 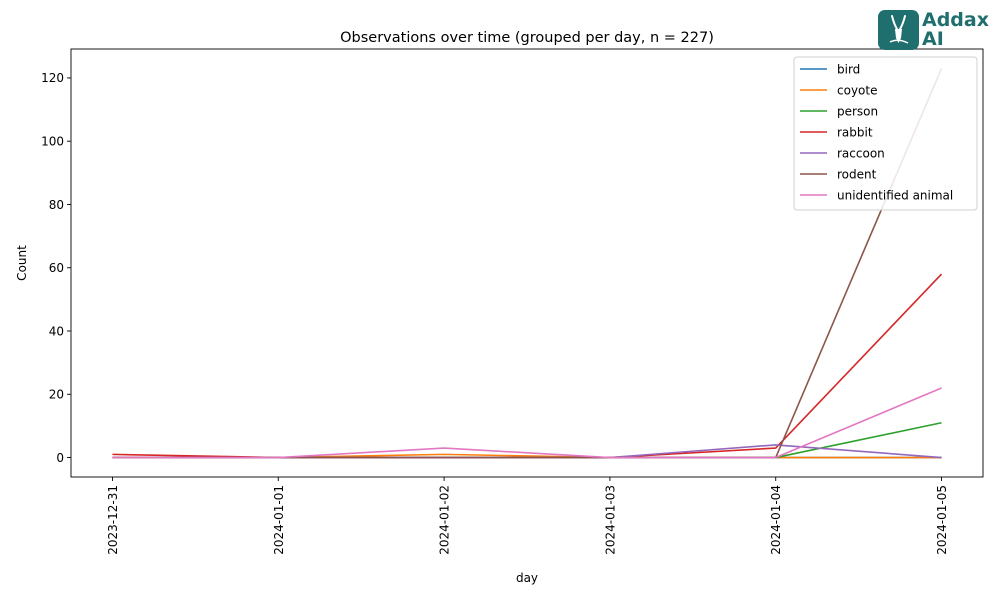 What do you see at coordinates (857, 174) in the screenshot?
I see `legend-label: rodent` at bounding box center [857, 174].